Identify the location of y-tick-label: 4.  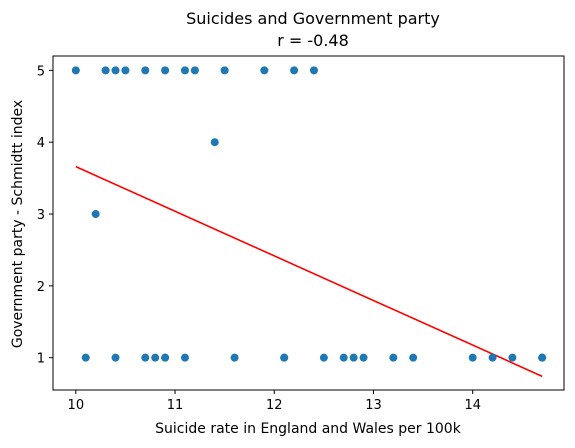
(41, 143).